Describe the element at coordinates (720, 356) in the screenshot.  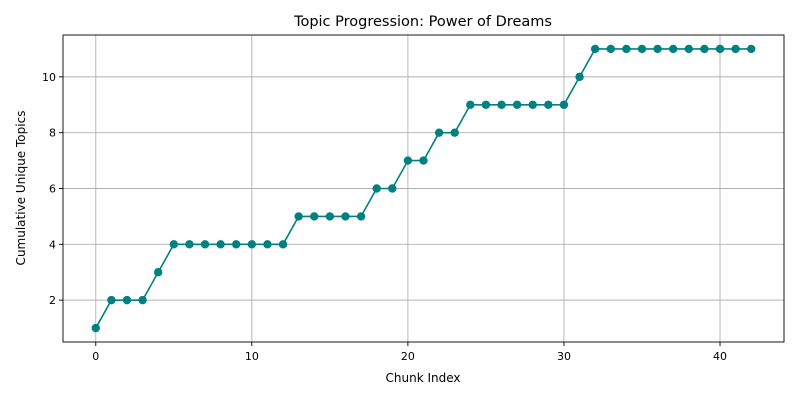
I see `x-tick-label: 40` at that location.